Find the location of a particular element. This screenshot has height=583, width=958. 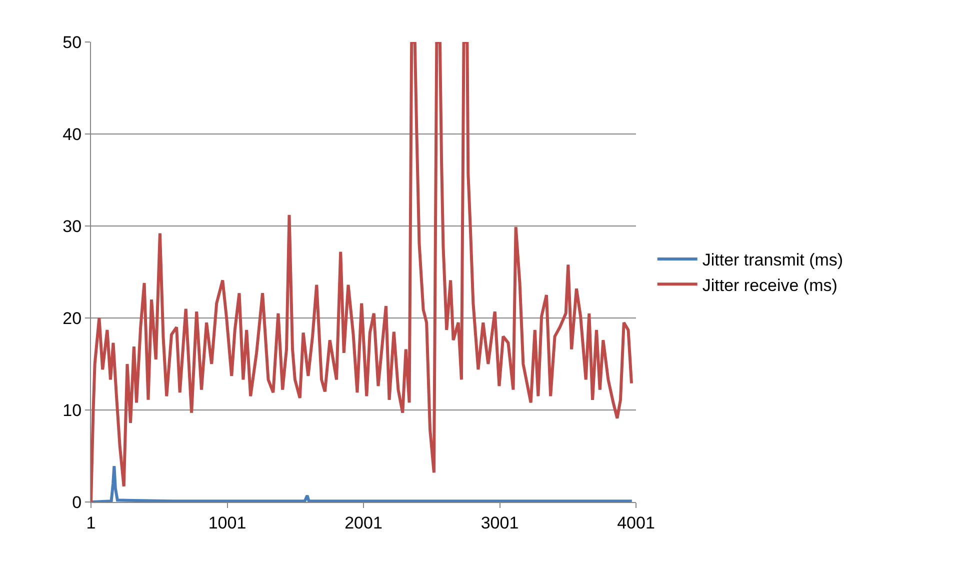

x-tick-label: 4001 is located at coordinates (636, 522).